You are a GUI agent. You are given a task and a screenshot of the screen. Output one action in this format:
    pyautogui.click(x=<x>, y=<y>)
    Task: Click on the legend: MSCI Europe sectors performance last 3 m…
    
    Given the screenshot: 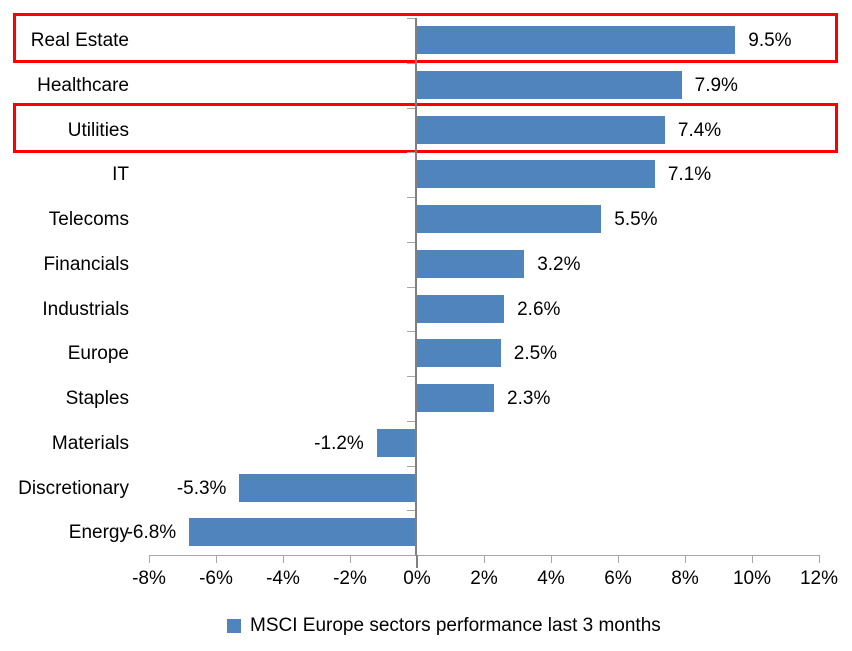 What is the action you would take?
    pyautogui.click(x=444, y=625)
    